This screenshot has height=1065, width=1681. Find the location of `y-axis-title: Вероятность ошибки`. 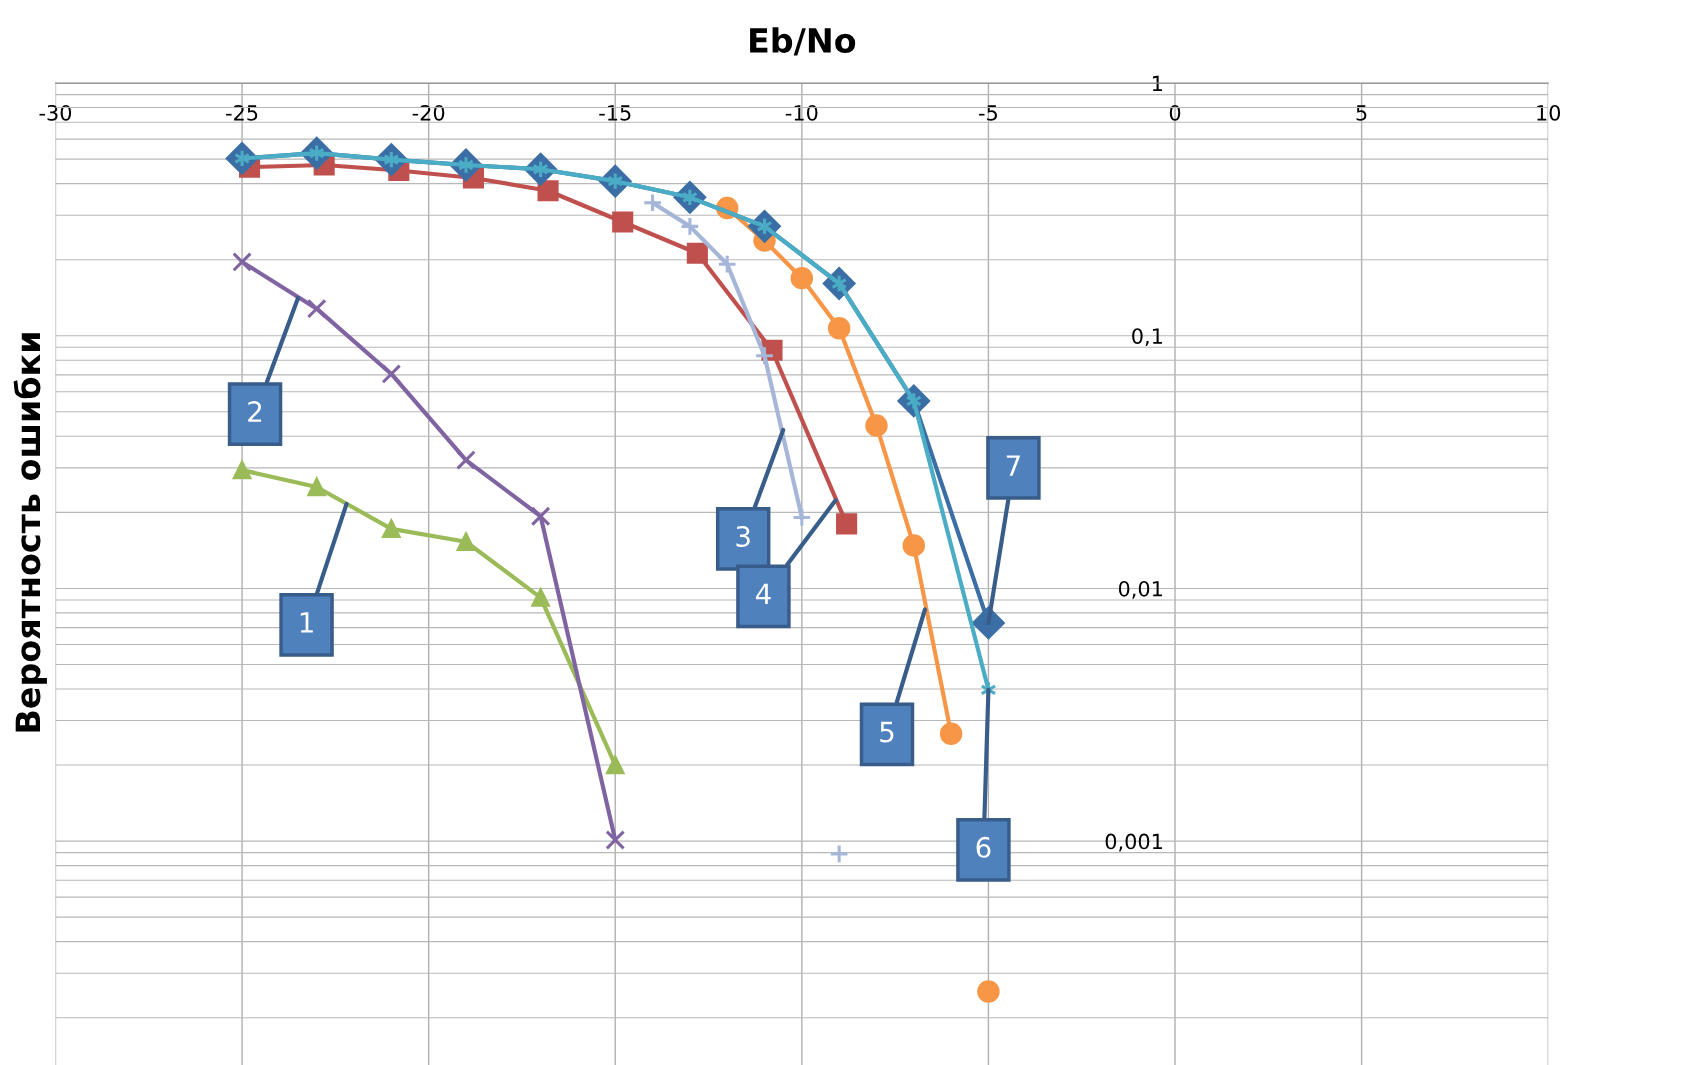

y-axis-title: Вероятность ошибки is located at coordinates (30, 532).